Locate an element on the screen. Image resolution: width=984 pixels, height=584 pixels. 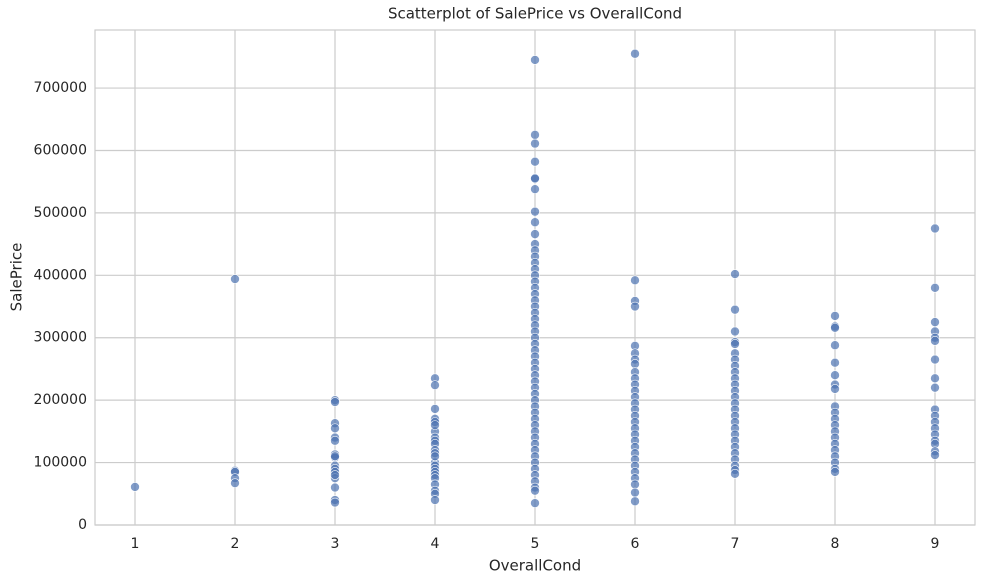
x-tick-label: 2 is located at coordinates (235, 544).